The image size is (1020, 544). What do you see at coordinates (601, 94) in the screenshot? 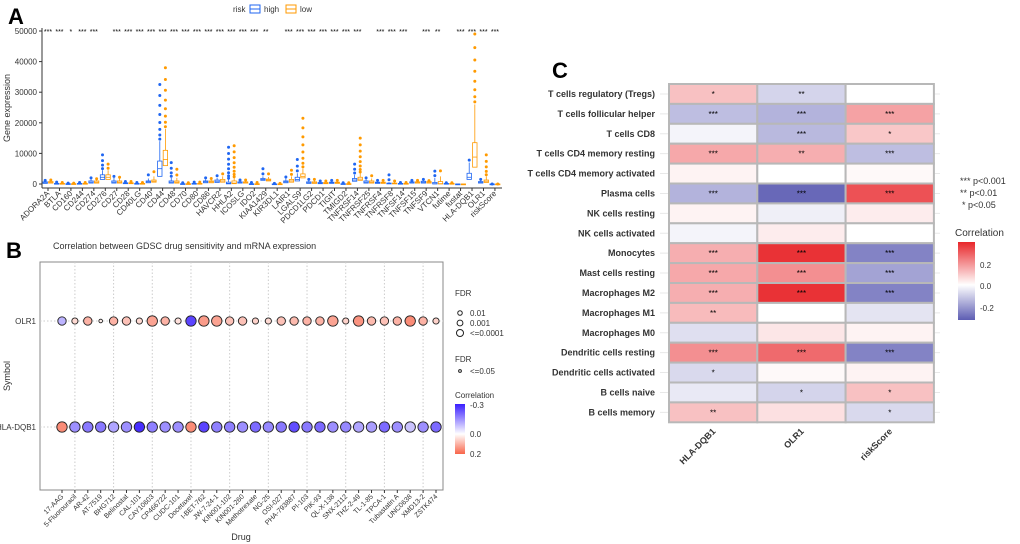
I see `row-label: T cells regulatory (Tregs)` at bounding box center [601, 94].